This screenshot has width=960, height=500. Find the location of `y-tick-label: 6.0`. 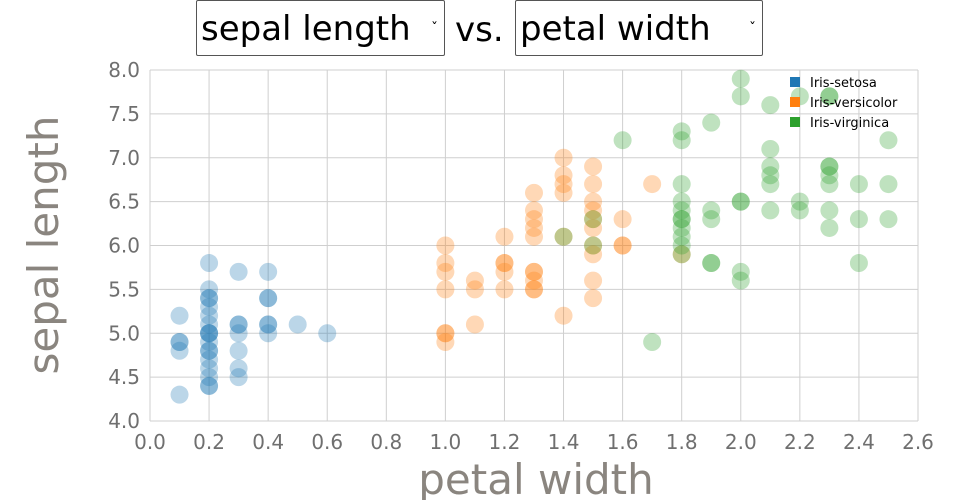

y-tick-label: 6.0 is located at coordinates (124, 246).